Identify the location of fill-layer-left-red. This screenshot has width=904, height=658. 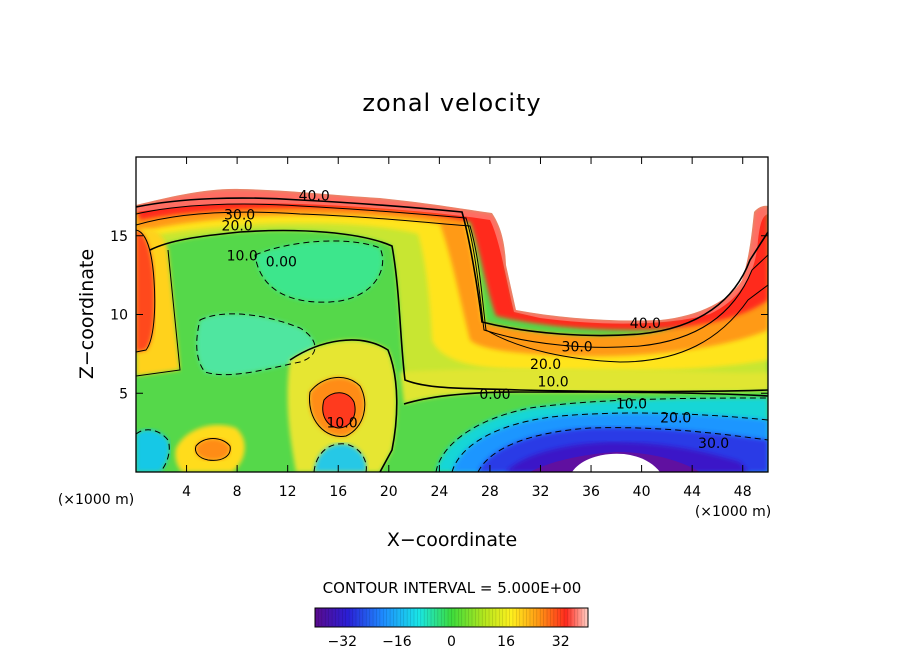
(145, 291).